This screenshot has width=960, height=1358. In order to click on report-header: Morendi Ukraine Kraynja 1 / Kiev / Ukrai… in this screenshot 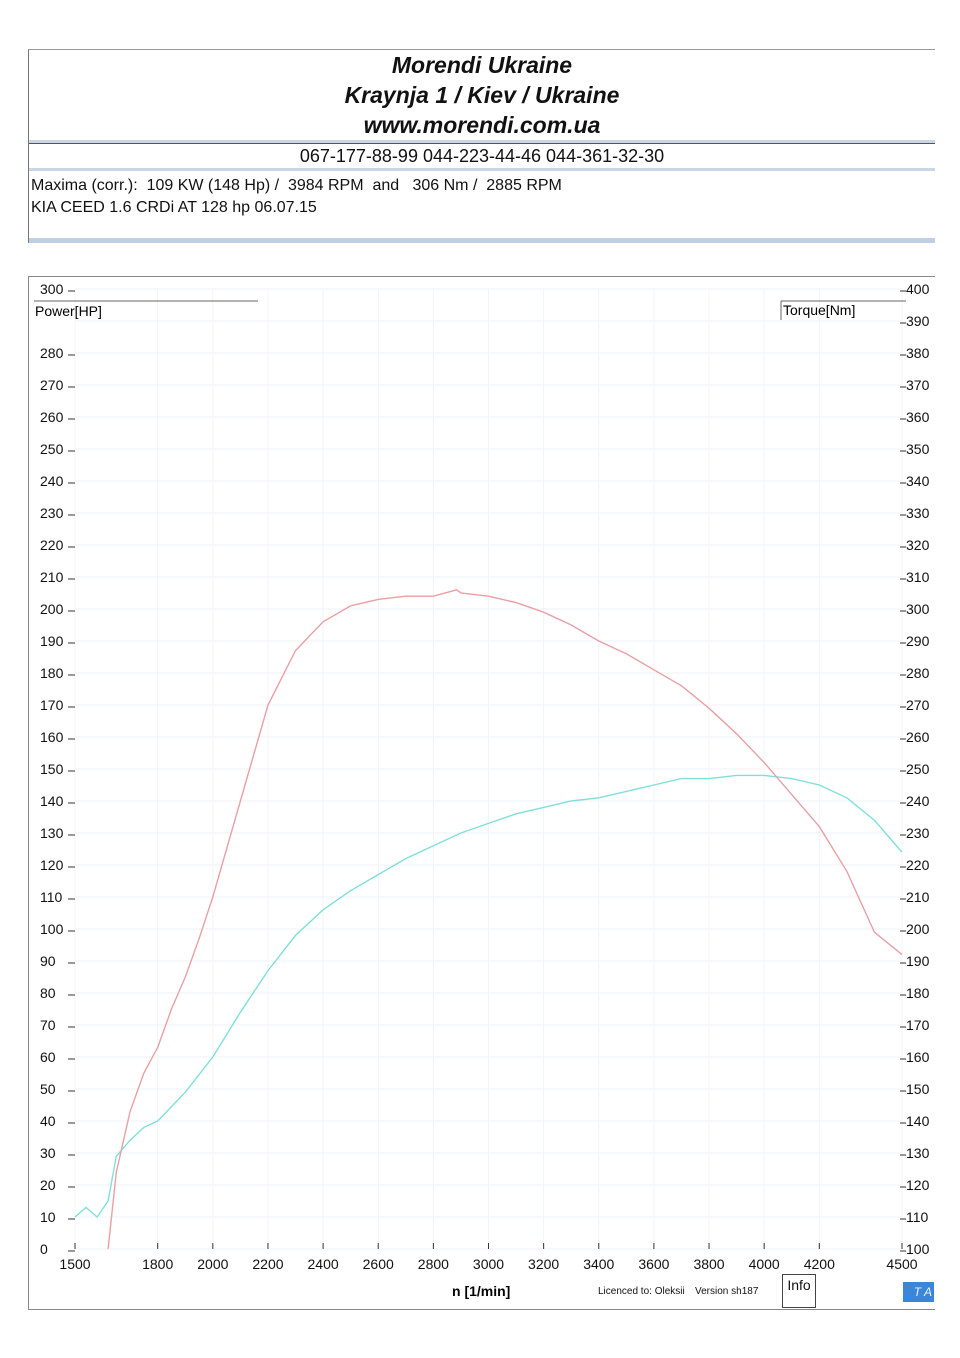, I will do `click(481, 146)`.